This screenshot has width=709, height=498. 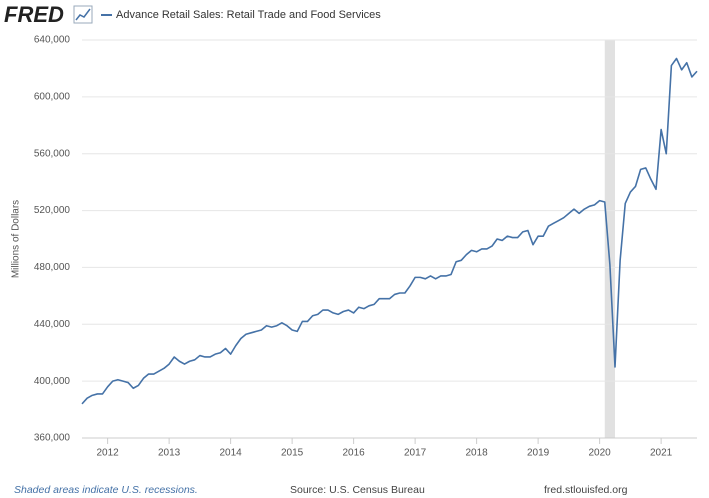 I want to click on y-axis-label: Millions of Dollars, so click(x=16, y=239).